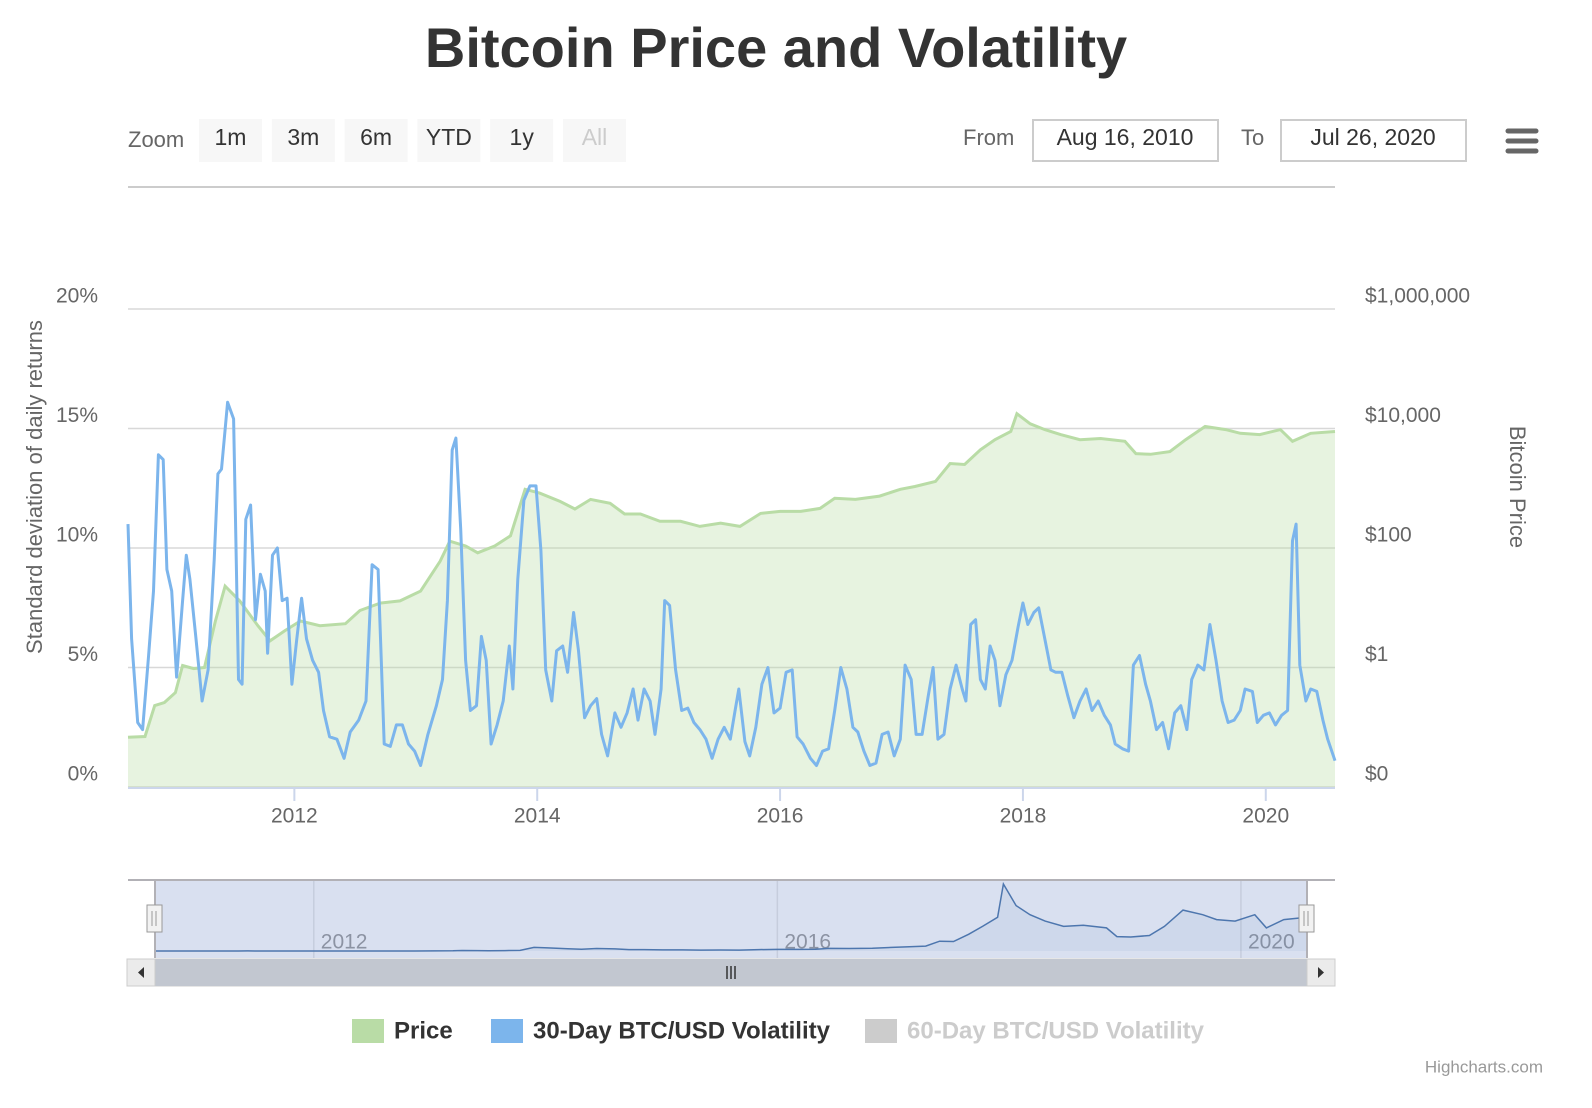 The height and width of the screenshot is (1108, 1592). Describe the element at coordinates (83, 654) in the screenshot. I see `y-tick-label: 5%` at that location.